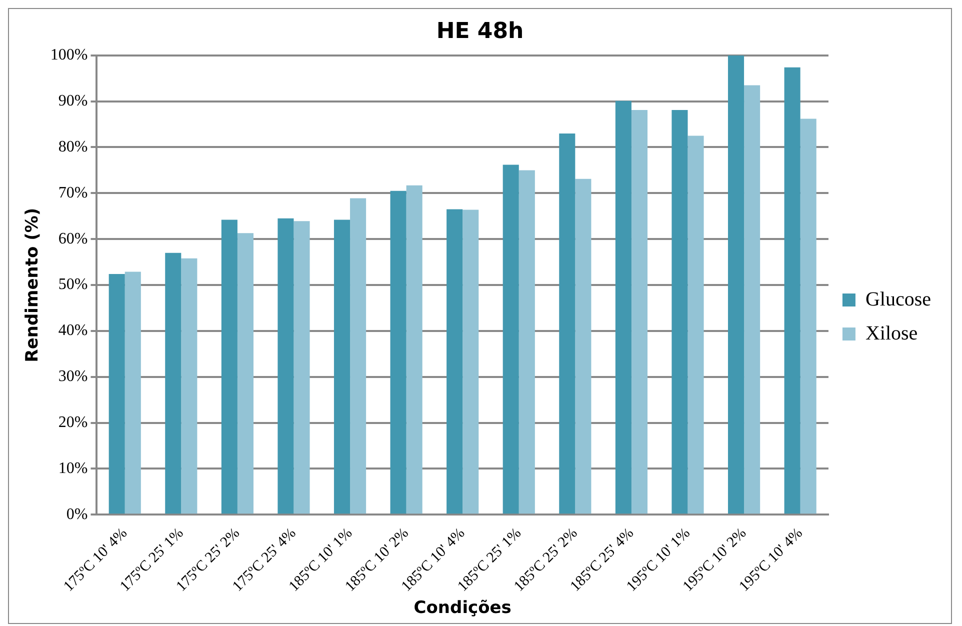 The image size is (962, 626). Describe the element at coordinates (73, 101) in the screenshot. I see `y-tick-label: 90%` at that location.